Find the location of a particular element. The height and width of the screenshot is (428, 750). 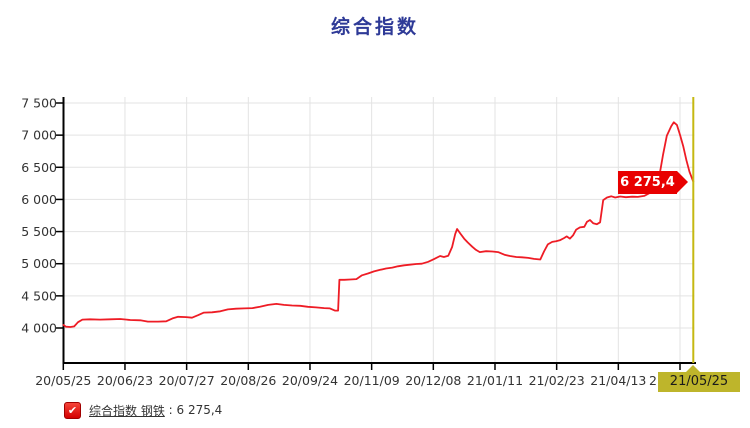

y-tick-label: 5 500 is located at coordinates (39, 231).